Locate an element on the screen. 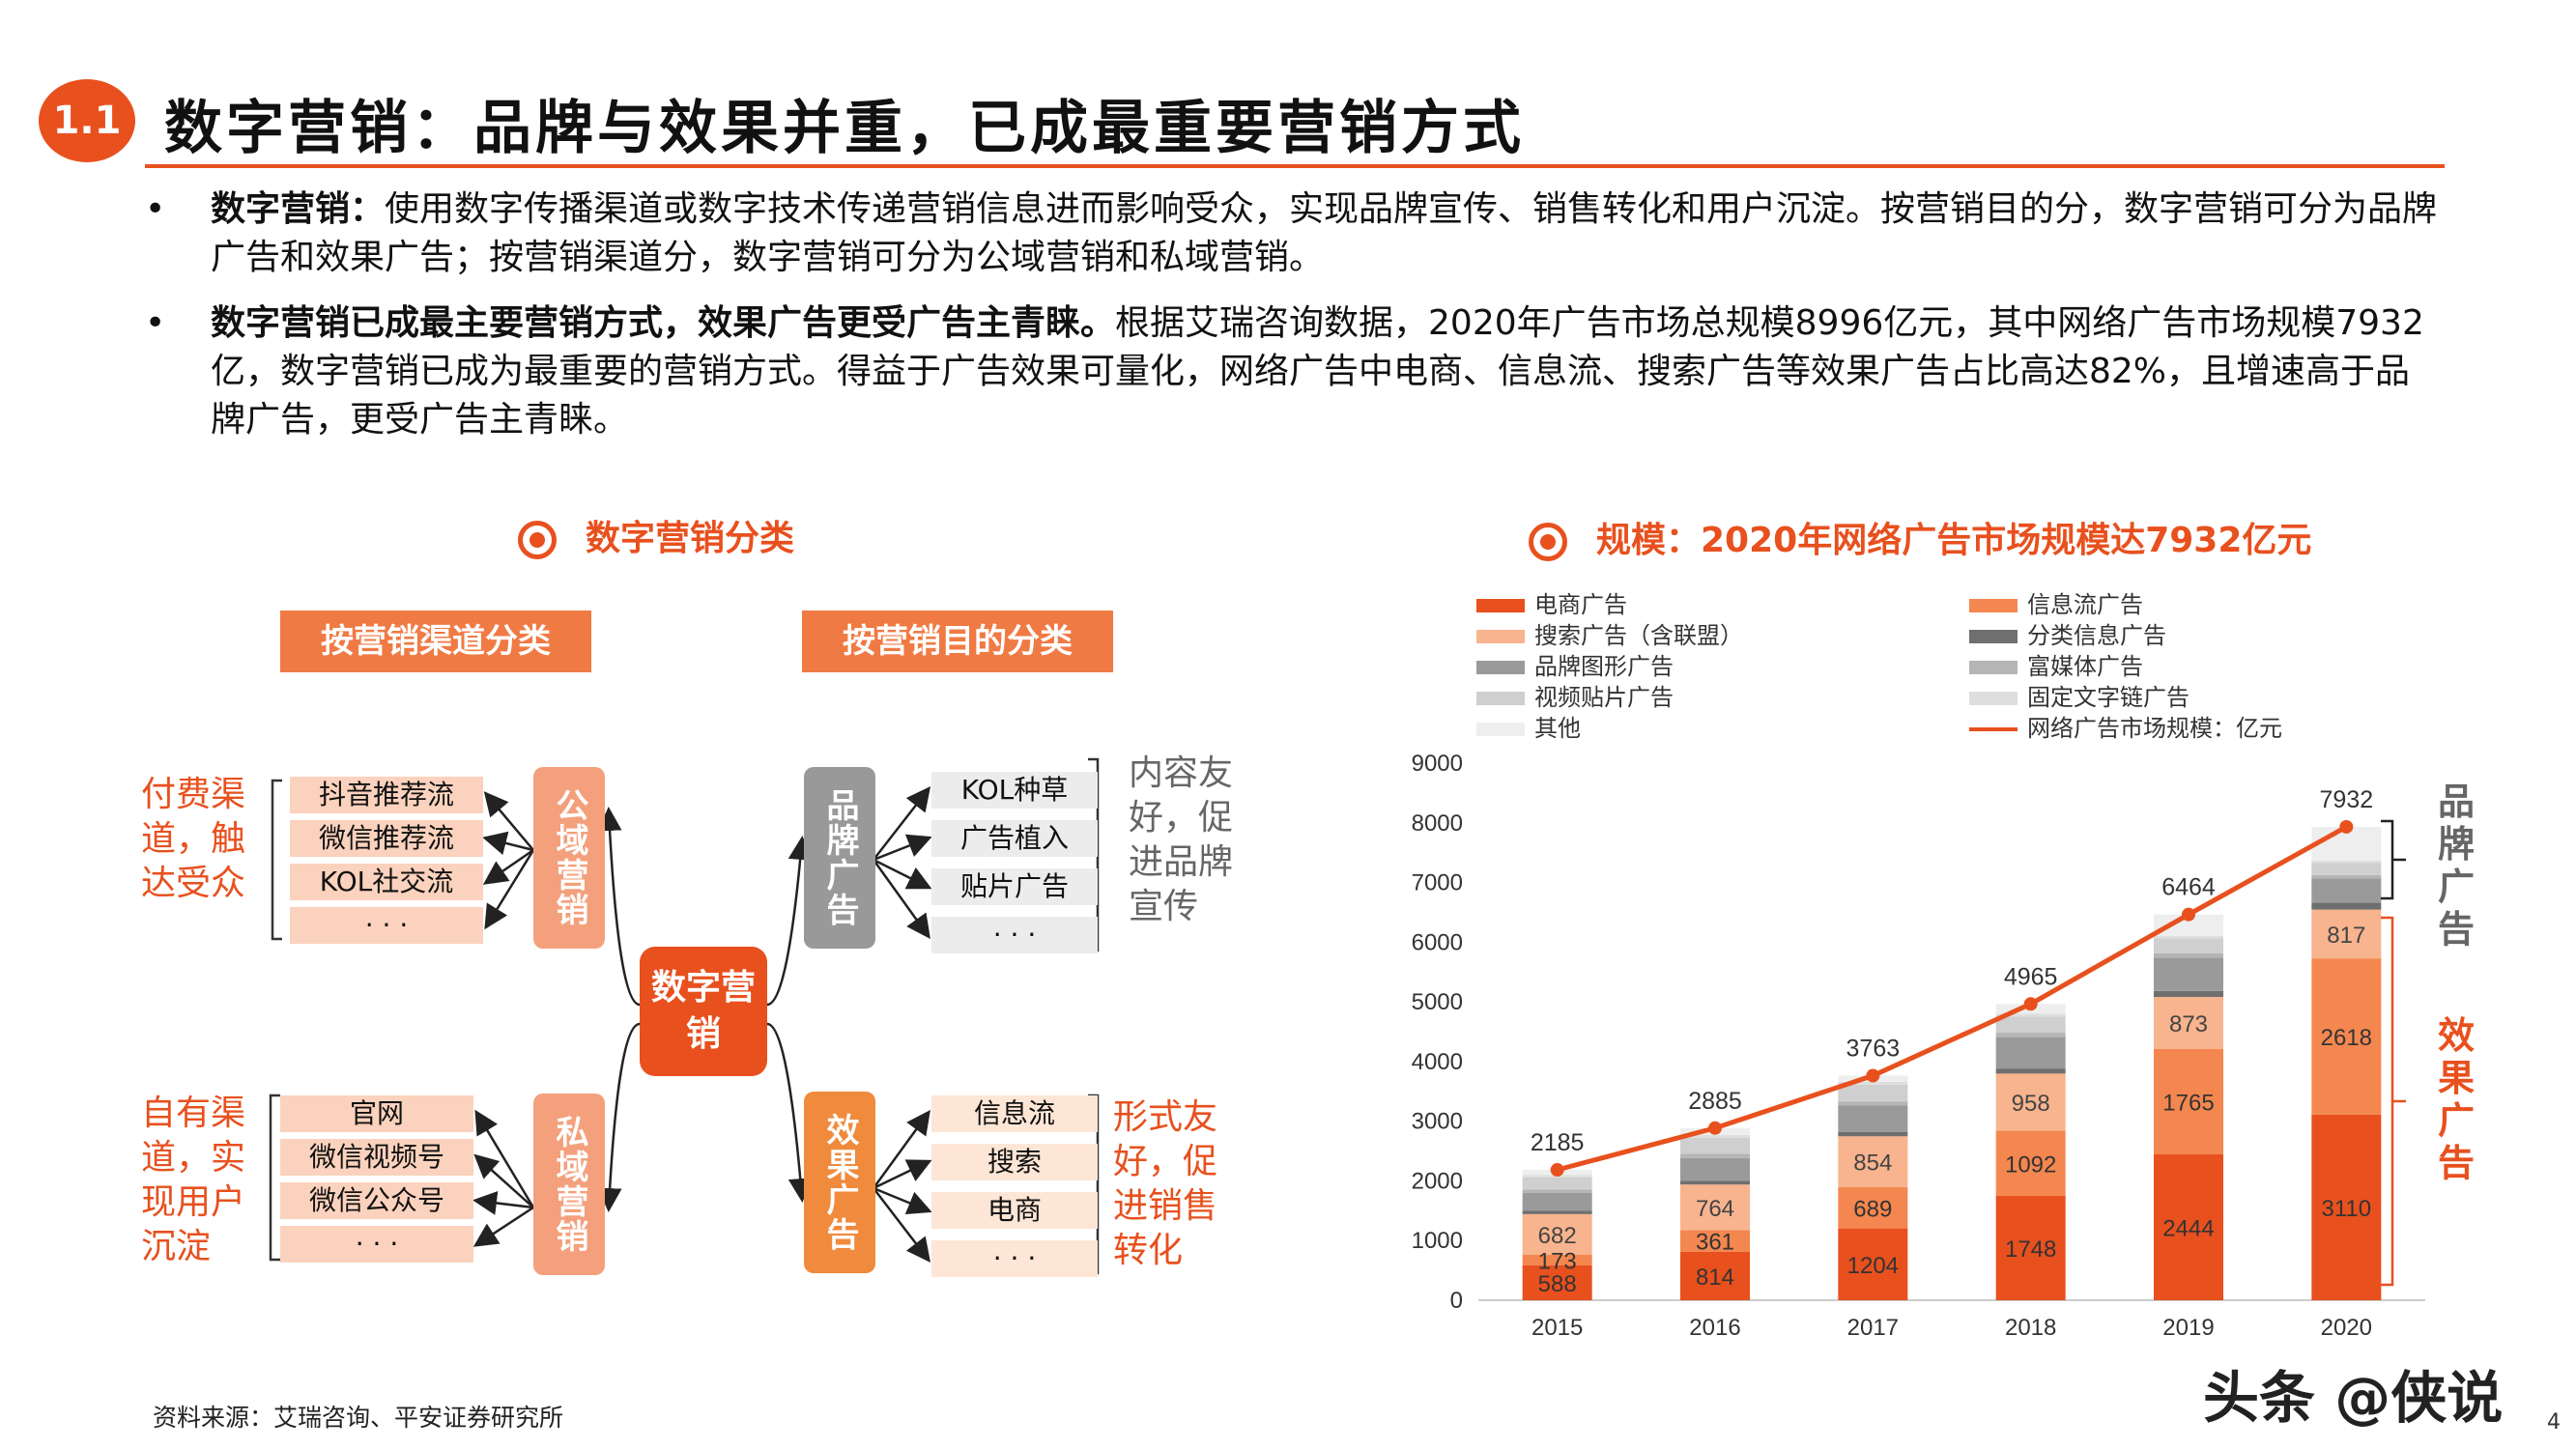 This screenshot has height=1449, width=2576. bar-value-label: 1092 is located at coordinates (2030, 1164).